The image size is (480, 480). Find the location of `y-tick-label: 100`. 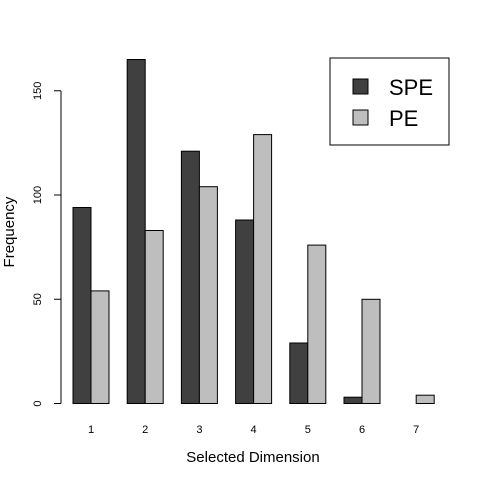

y-tick-label: 100 is located at coordinates (38, 195).